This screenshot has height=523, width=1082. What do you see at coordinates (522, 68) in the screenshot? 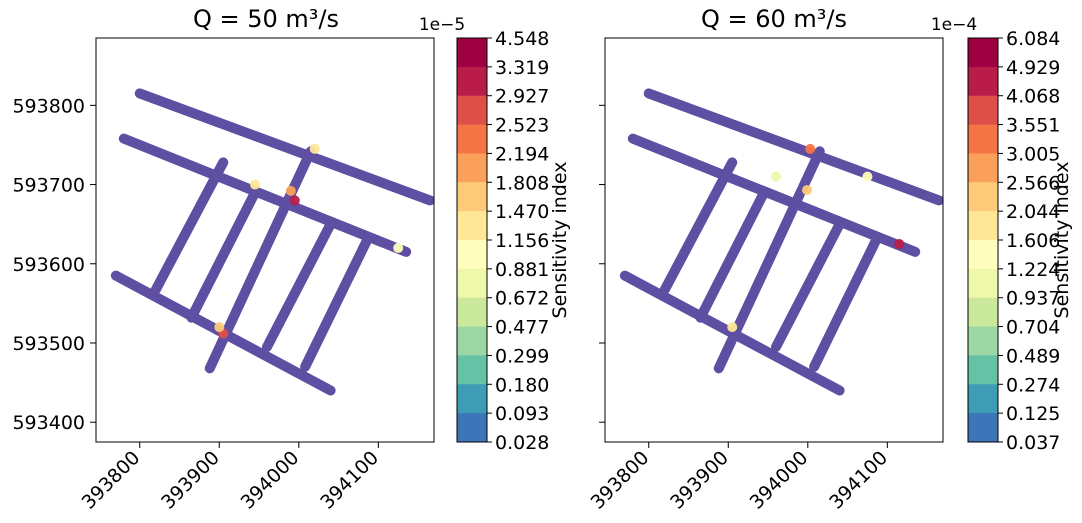
I see `colorbar-tick-label: 3.319` at bounding box center [522, 68].